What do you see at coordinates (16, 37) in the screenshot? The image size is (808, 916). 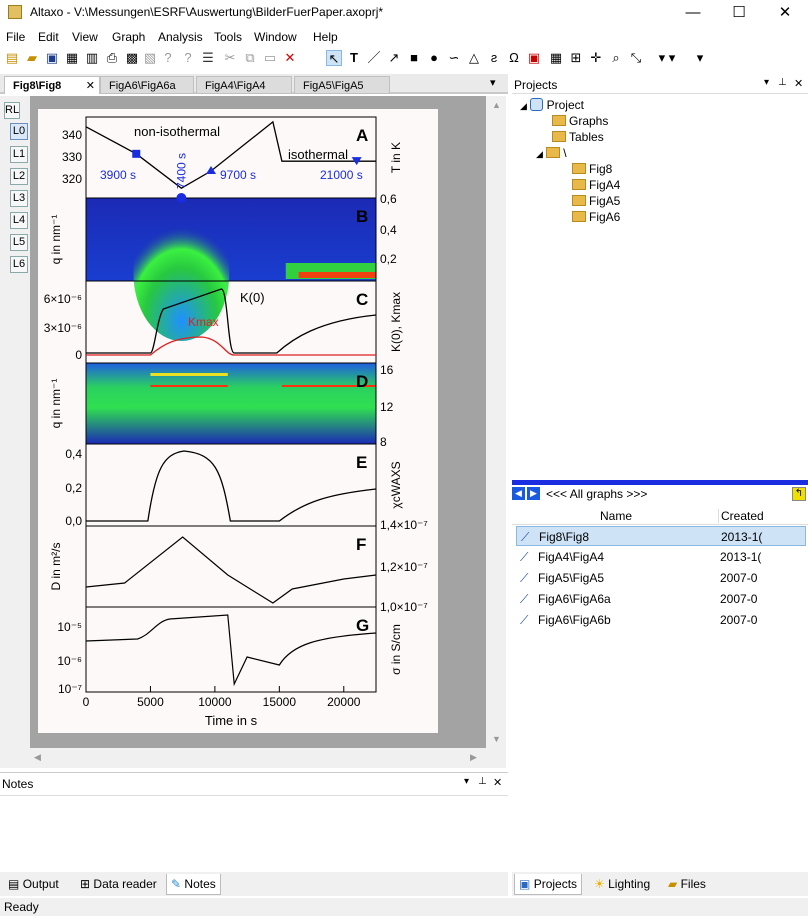 I see `menu-file: File` at bounding box center [16, 37].